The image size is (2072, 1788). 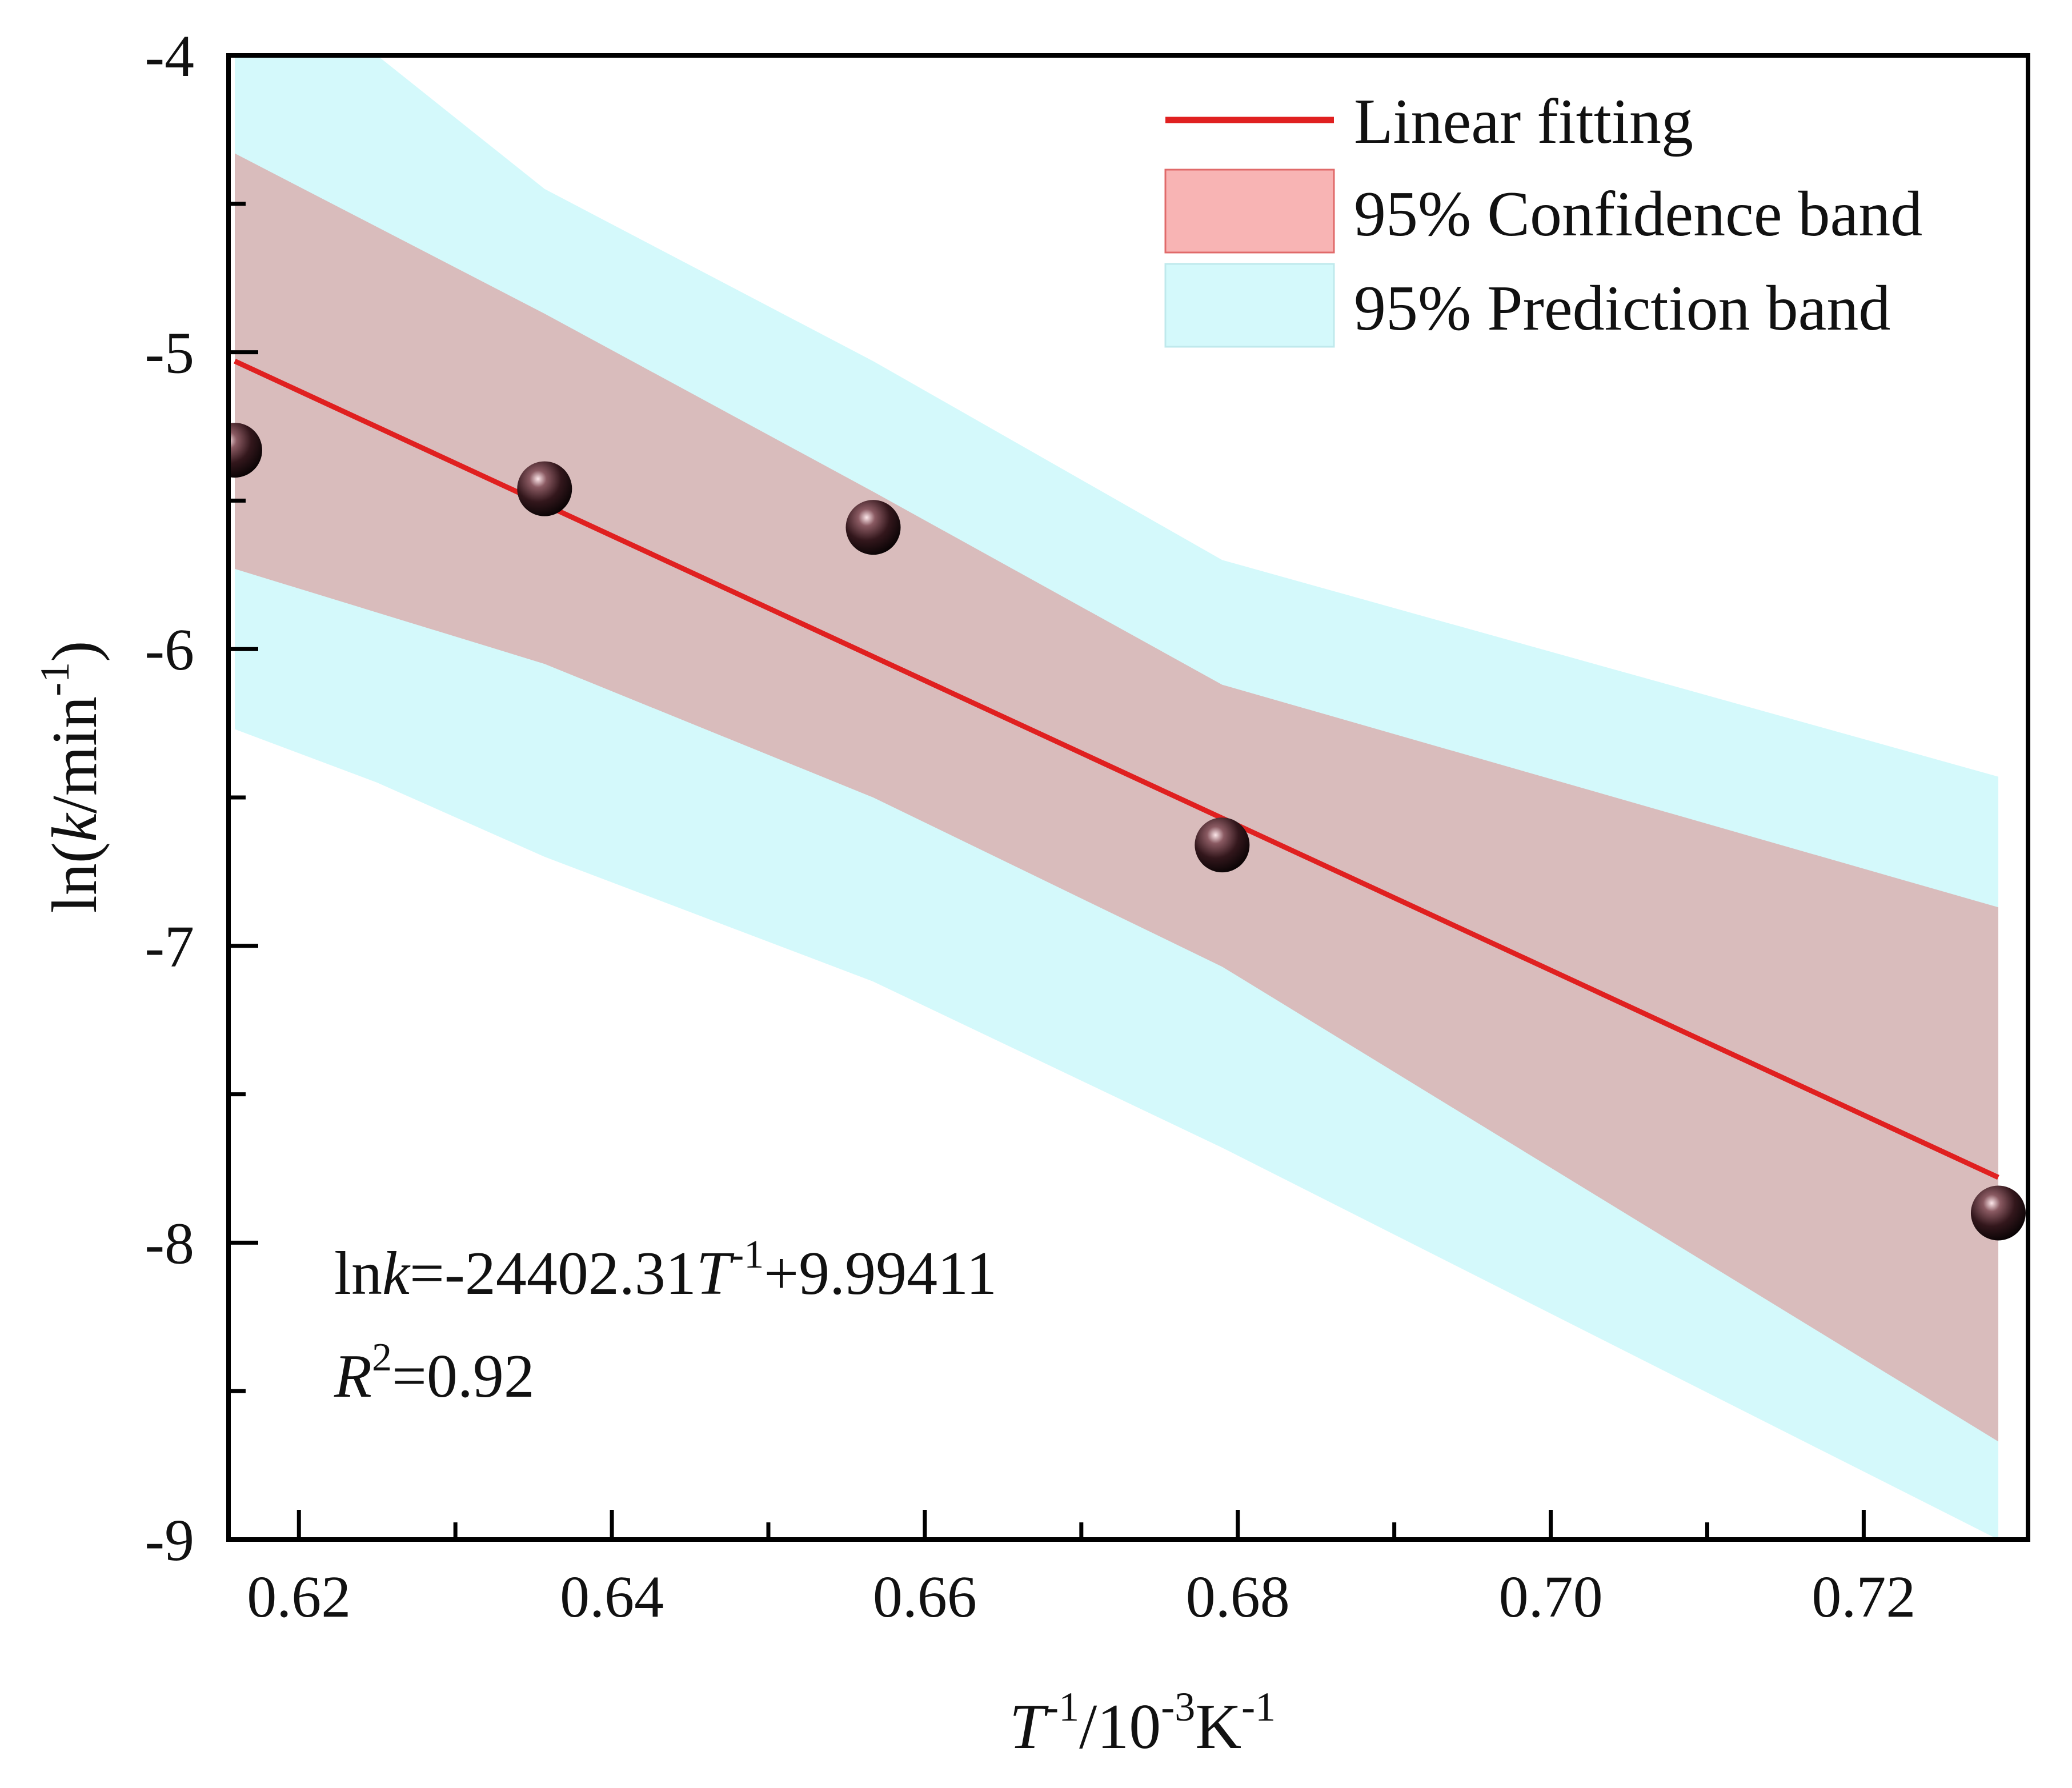 What do you see at coordinates (169, 1540) in the screenshot?
I see `y-tick-label-1: -9` at bounding box center [169, 1540].